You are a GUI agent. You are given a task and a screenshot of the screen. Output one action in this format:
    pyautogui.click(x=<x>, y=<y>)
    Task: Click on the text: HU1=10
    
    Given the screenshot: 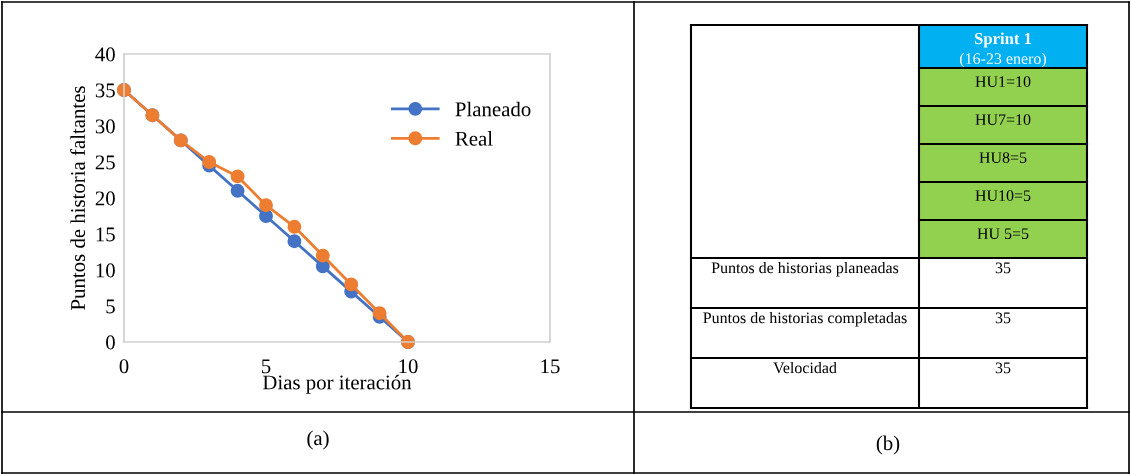 What is the action you would take?
    pyautogui.click(x=1003, y=81)
    